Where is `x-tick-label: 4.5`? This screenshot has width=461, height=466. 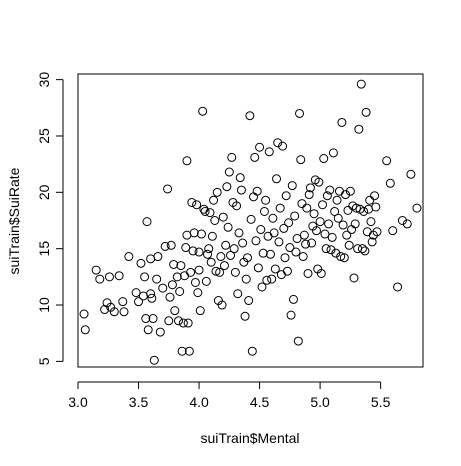
x-tick-label: 4.5 is located at coordinates (260, 402).